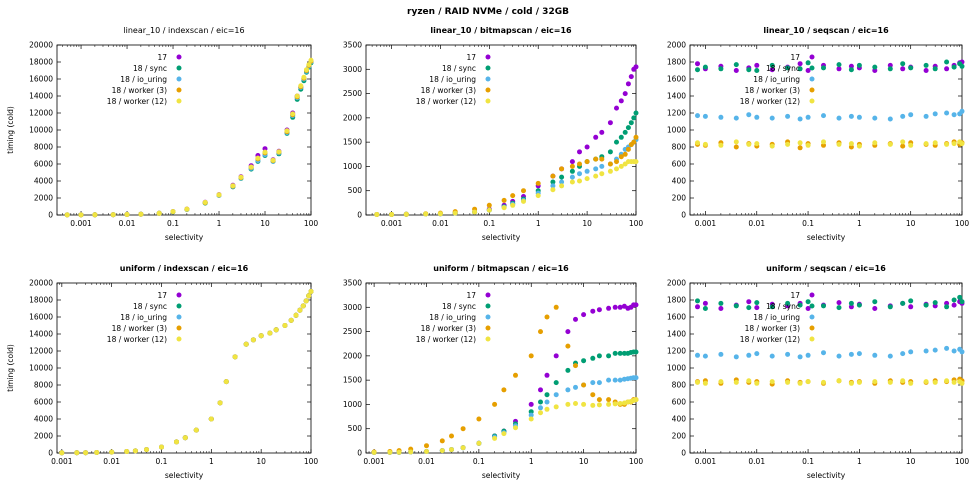  What do you see at coordinates (679, 419) in the screenshot?
I see `y-tick-label: 400` at bounding box center [679, 419].